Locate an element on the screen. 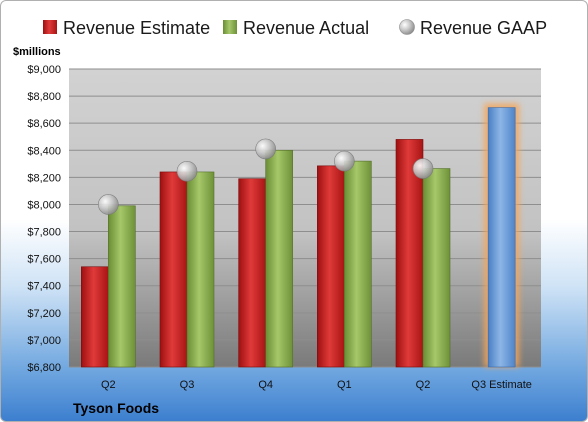 Image resolution: width=588 pixels, height=422 pixels. bar-revenue-estimate-upcoming is located at coordinates (501, 237).